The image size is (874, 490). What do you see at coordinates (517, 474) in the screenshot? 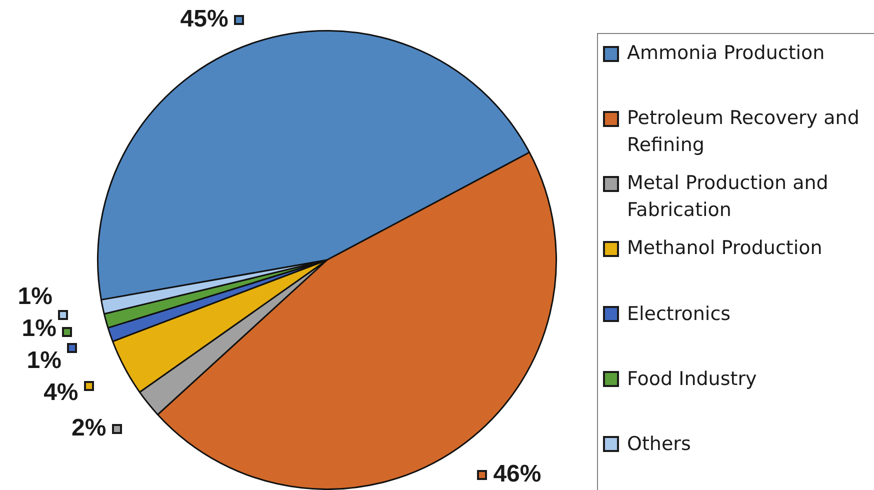
I see `data-label: 46%` at bounding box center [517, 474].